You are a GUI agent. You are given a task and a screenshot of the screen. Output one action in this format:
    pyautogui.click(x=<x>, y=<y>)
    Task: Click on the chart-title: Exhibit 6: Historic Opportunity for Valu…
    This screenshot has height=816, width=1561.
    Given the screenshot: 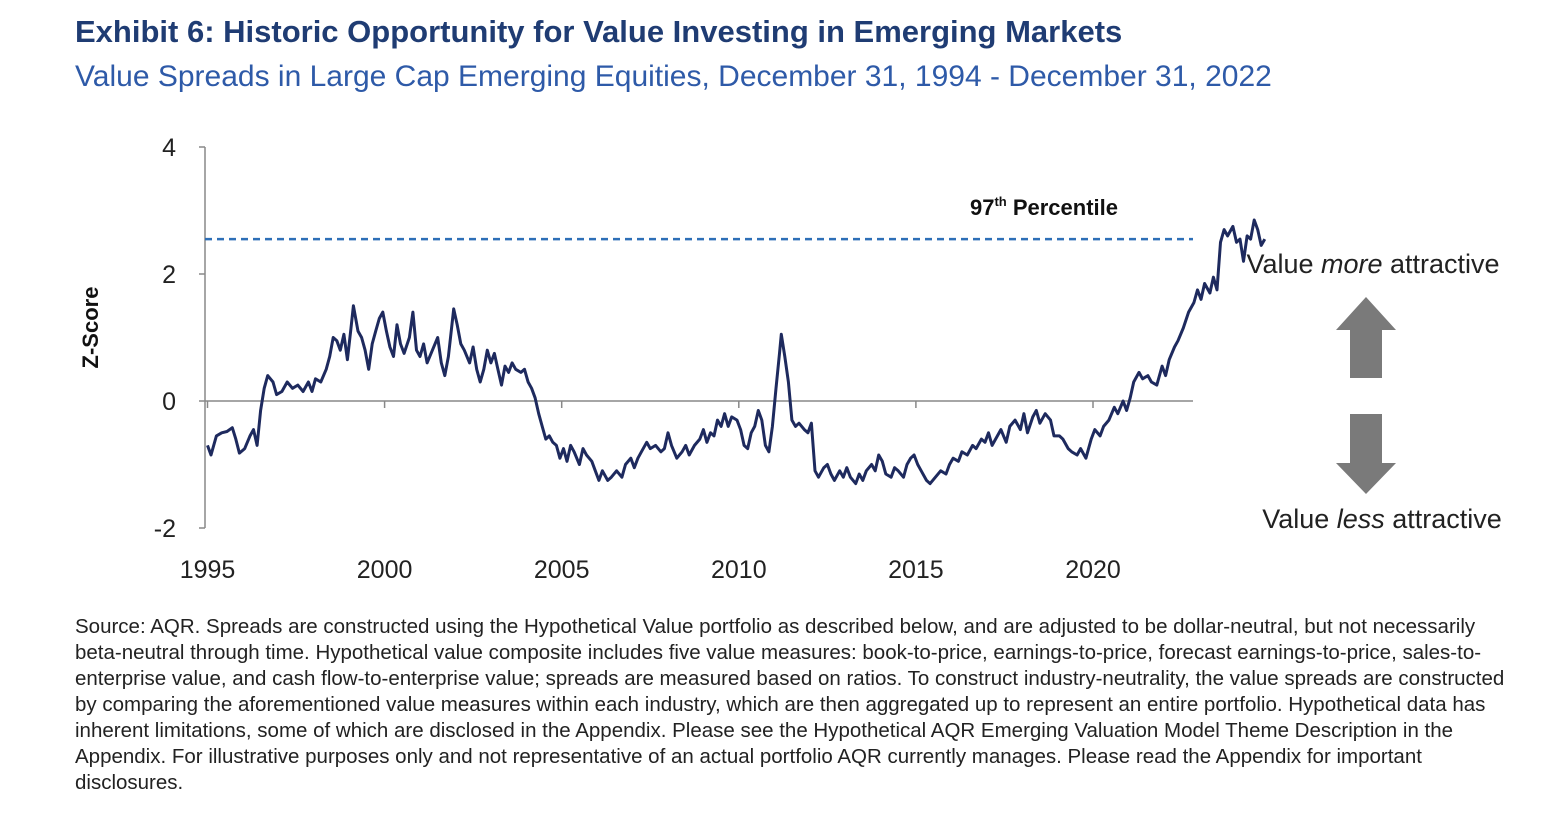 What is the action you would take?
    pyautogui.click(x=599, y=31)
    